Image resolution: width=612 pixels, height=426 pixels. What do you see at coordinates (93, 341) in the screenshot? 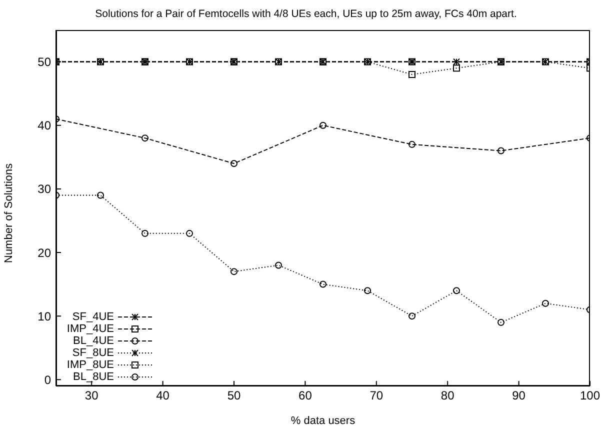
I see `legend-label: BL_4UE` at bounding box center [93, 341].